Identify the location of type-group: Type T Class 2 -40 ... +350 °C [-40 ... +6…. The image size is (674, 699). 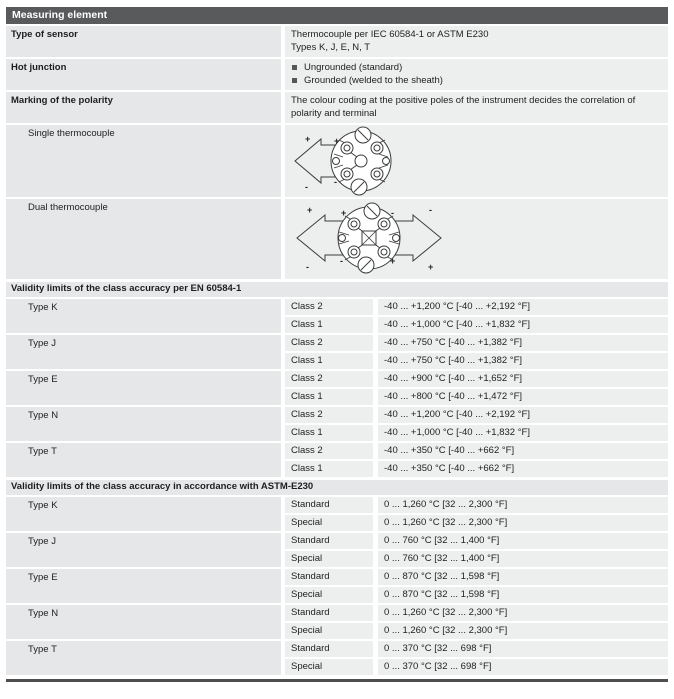
(337, 460).